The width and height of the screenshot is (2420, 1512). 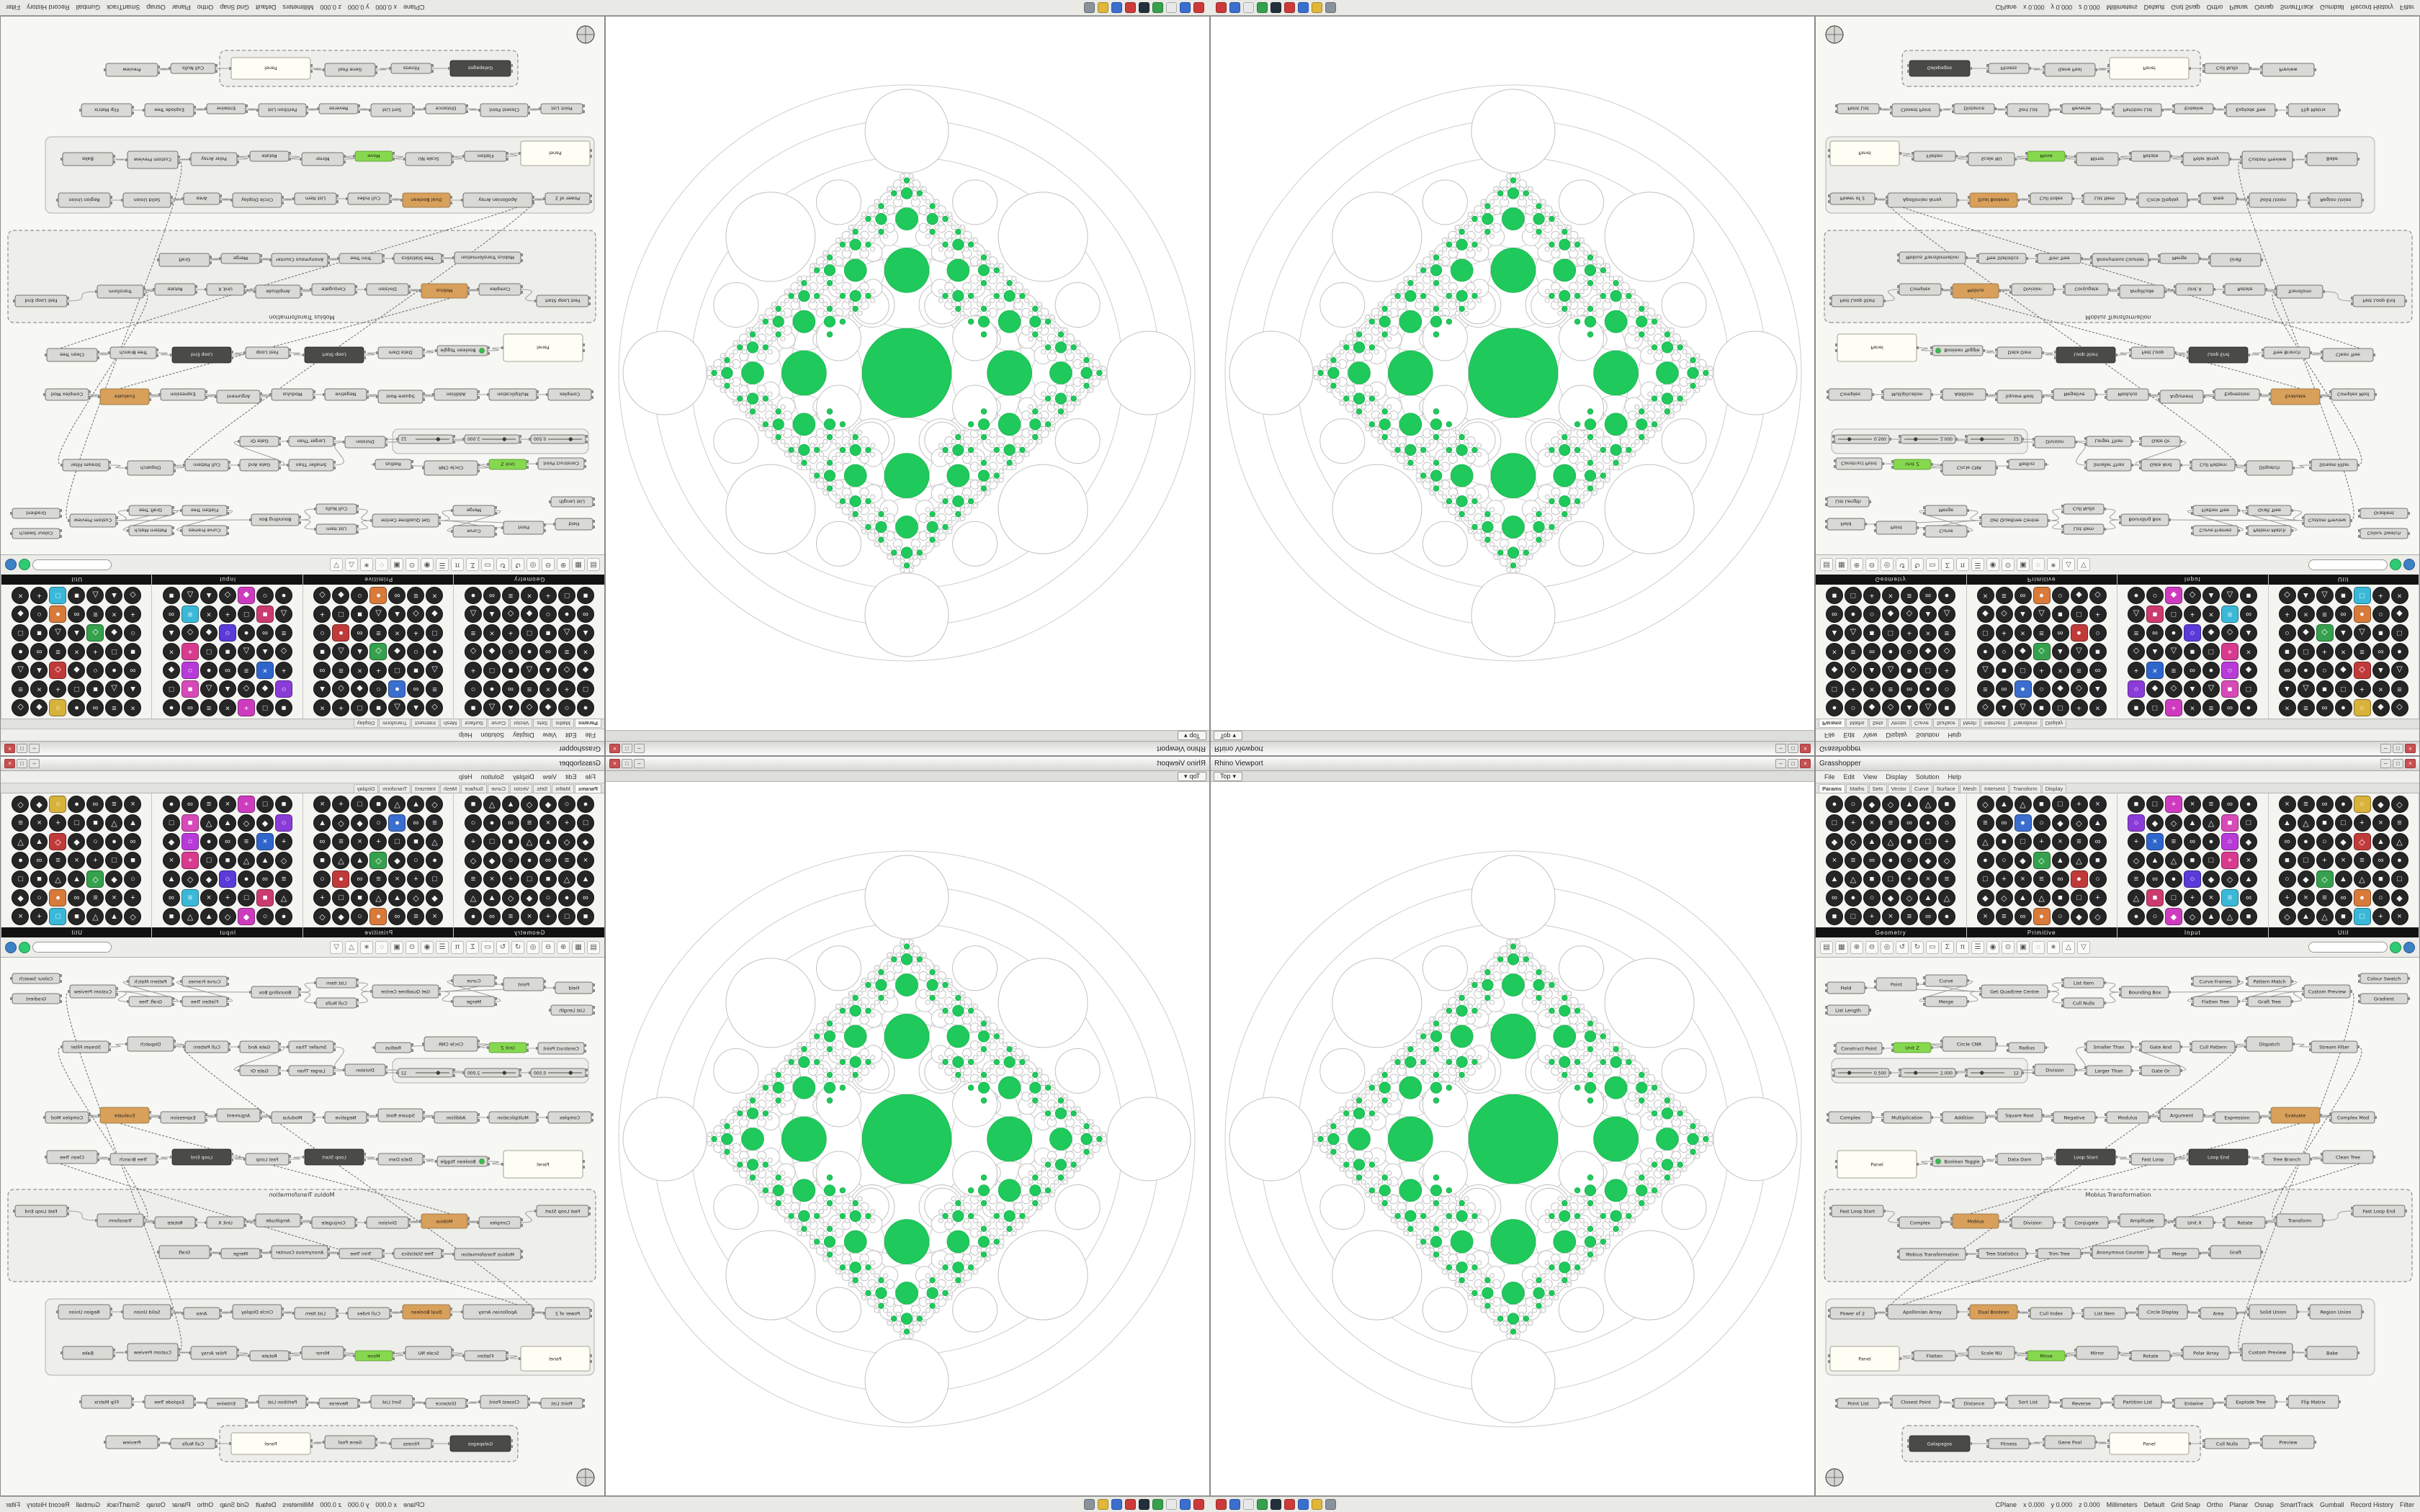 I want to click on status-segment-5: Default, so click(x=266, y=1504).